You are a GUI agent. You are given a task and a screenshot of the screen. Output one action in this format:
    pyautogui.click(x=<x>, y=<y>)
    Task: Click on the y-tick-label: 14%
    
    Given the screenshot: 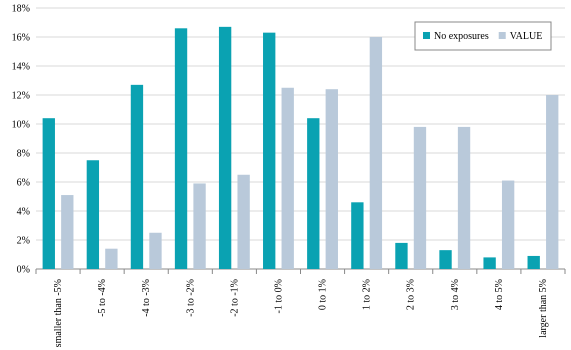 What is the action you would take?
    pyautogui.click(x=21, y=67)
    